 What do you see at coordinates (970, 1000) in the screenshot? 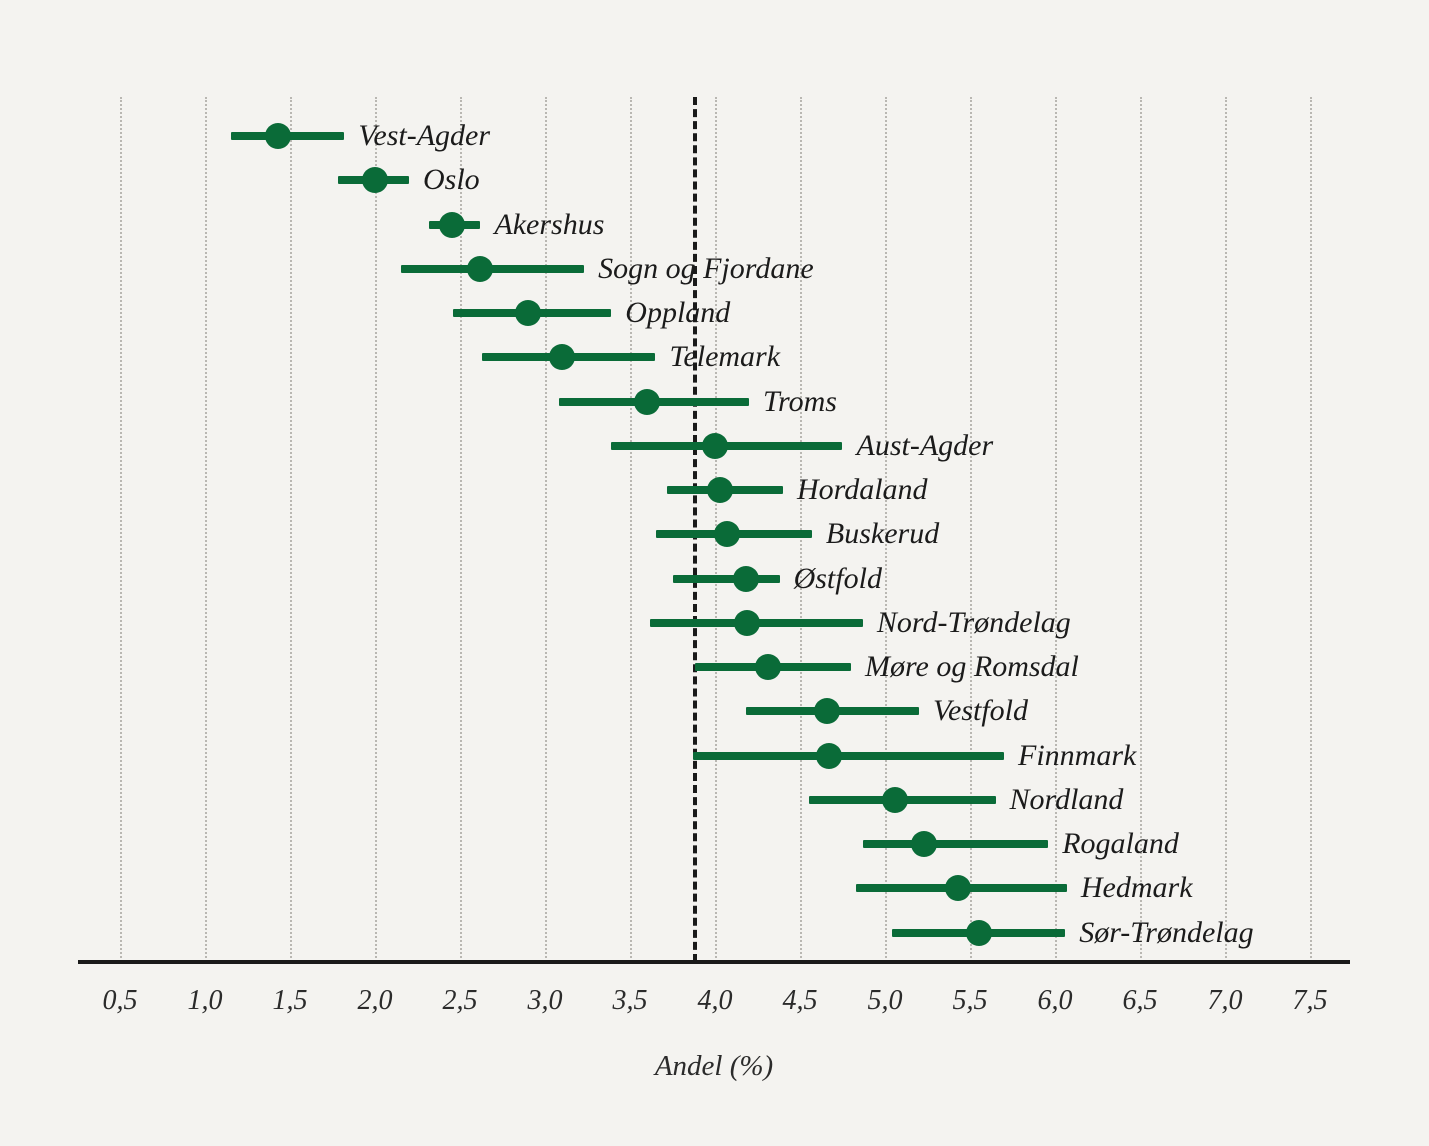
I see `x-tick-label: 5,5` at bounding box center [970, 1000].